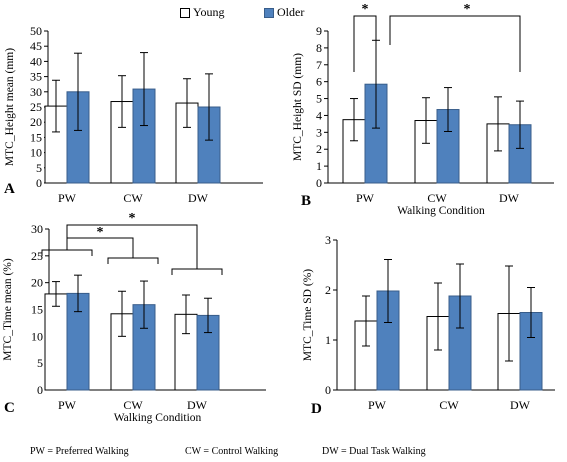  I want to click on legend-young-swatch, so click(185, 12).